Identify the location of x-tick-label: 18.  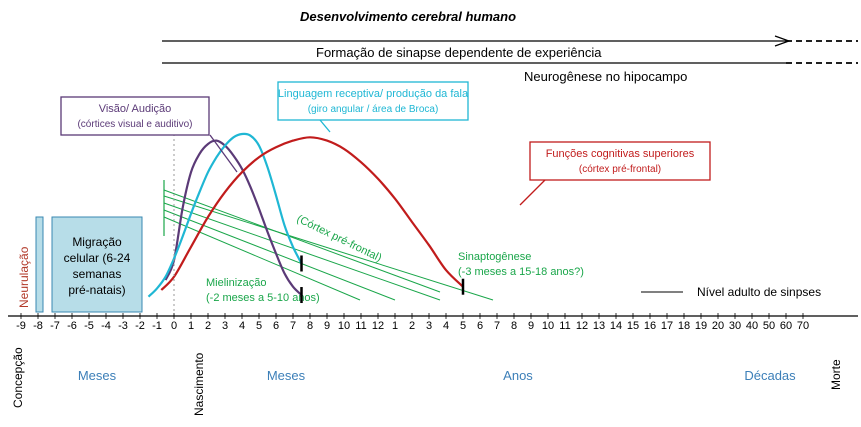
(684, 326).